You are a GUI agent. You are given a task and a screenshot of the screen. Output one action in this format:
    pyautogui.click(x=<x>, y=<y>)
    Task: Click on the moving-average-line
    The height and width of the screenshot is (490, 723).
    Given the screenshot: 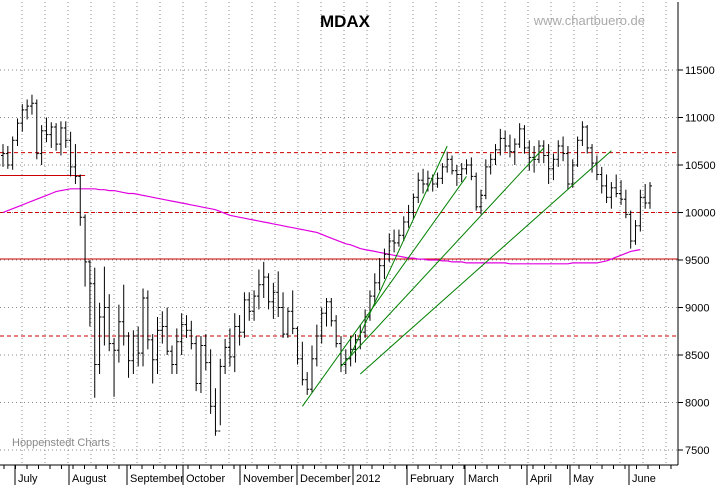 What is the action you would take?
    pyautogui.click(x=321, y=226)
    